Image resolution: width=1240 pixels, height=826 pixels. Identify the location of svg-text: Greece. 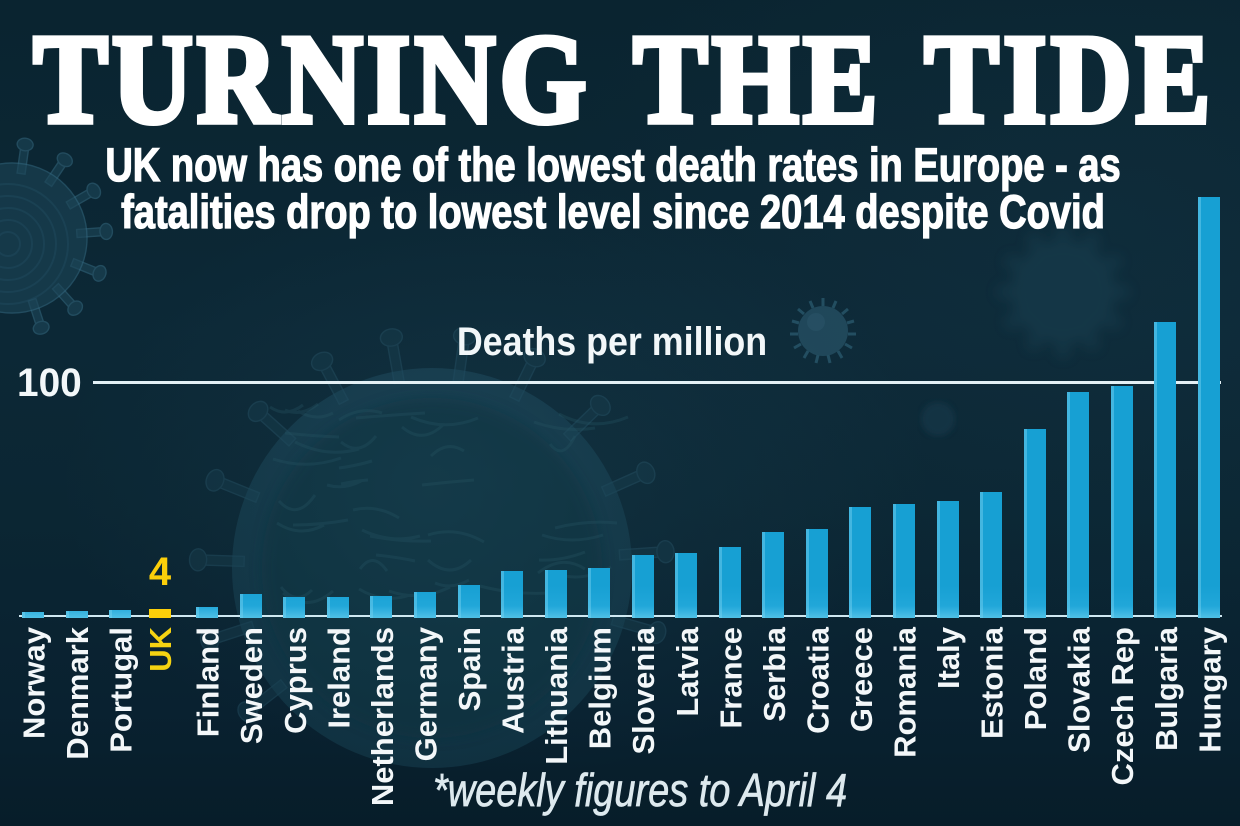
(861, 679).